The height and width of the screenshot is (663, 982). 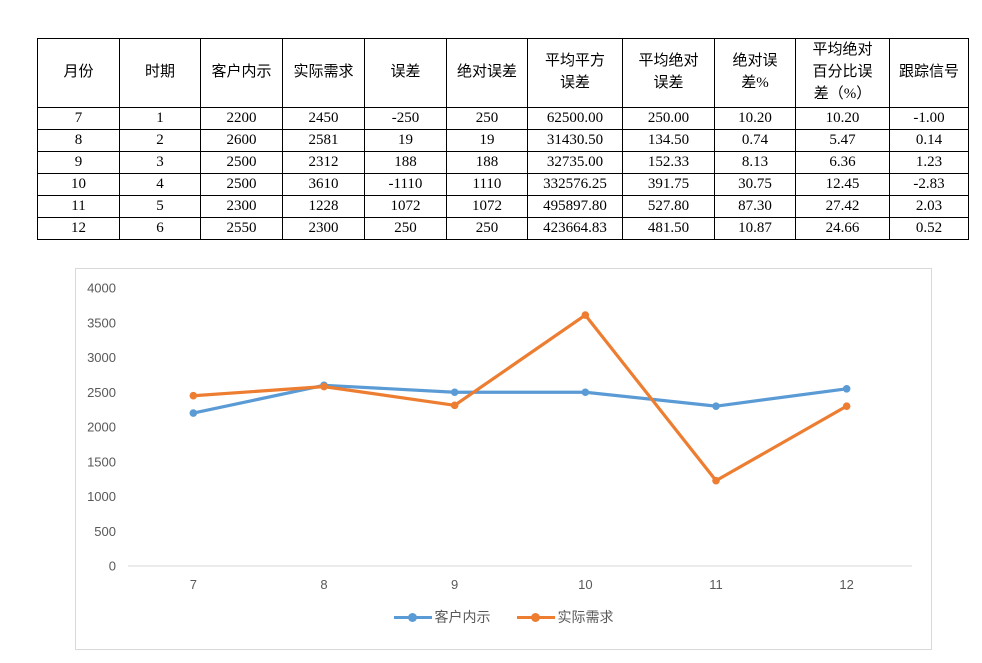 I want to click on legend-line-marker-icon, so click(x=535, y=617).